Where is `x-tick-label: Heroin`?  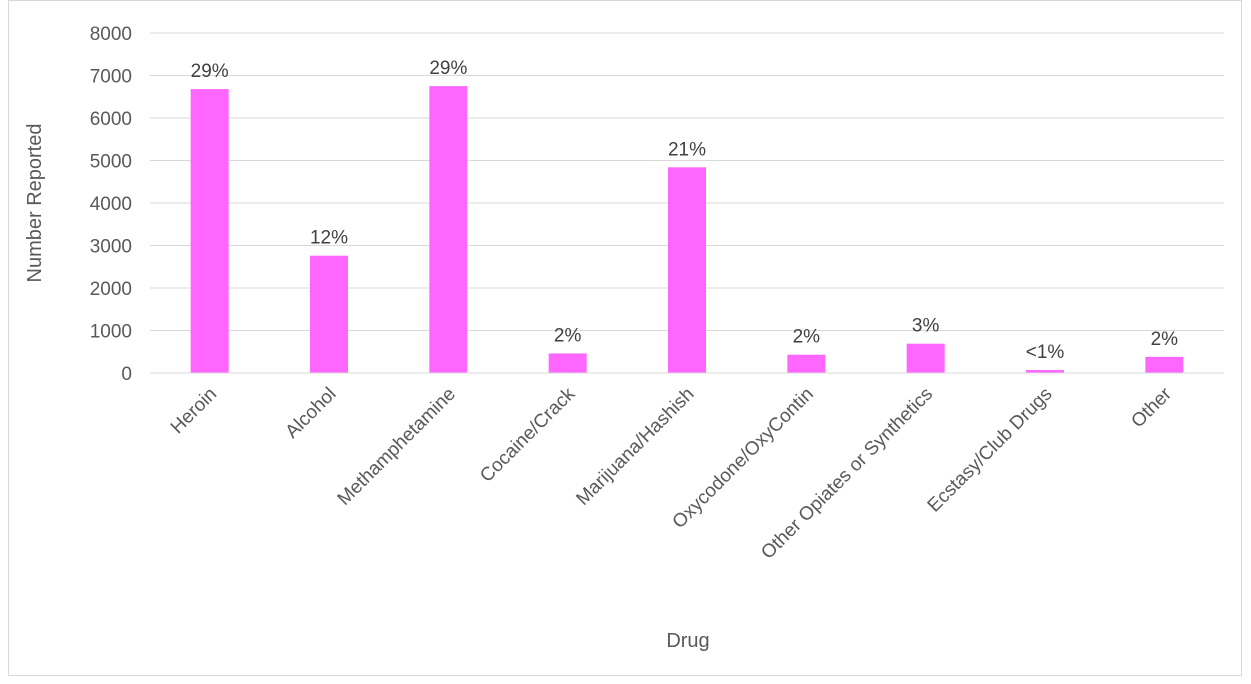
x-tick-label: Heroin is located at coordinates (194, 411).